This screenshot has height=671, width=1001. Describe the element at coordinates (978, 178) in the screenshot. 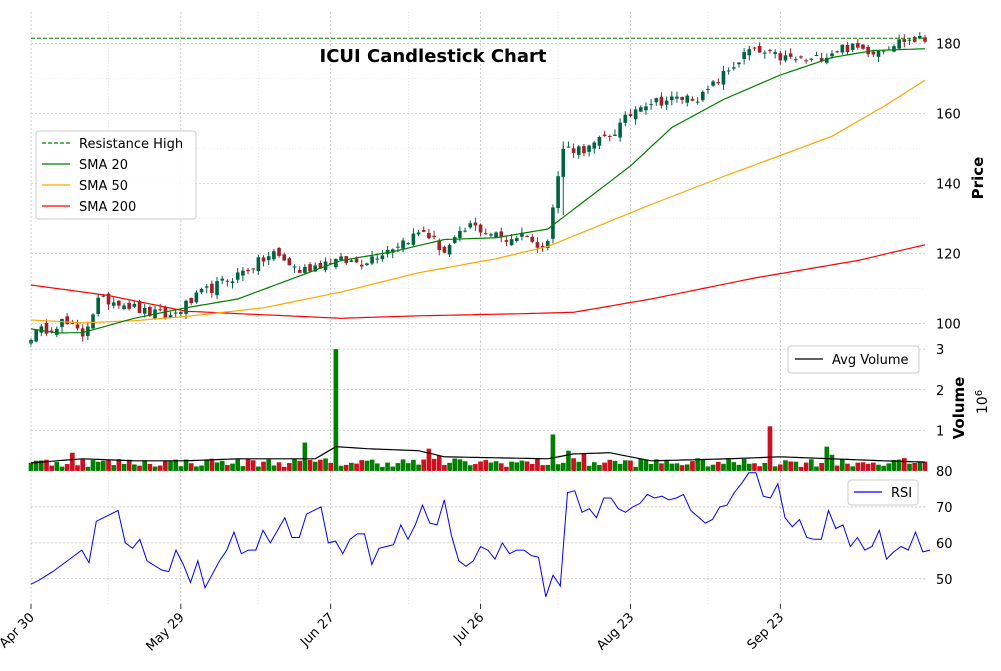

I see `price-axis-label: Price` at that location.